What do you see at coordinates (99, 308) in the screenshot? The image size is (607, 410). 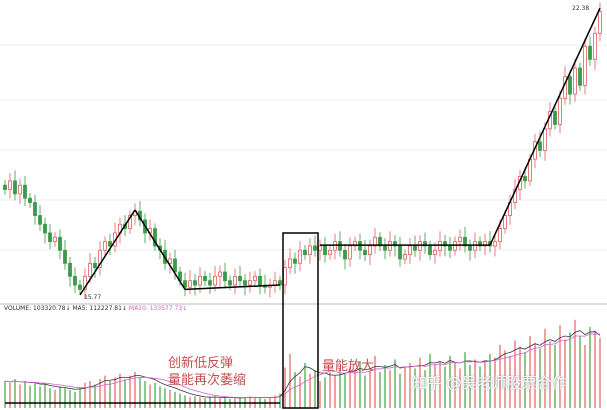 I see `legend-ma5: MA5: 112227.81↓` at bounding box center [99, 308].